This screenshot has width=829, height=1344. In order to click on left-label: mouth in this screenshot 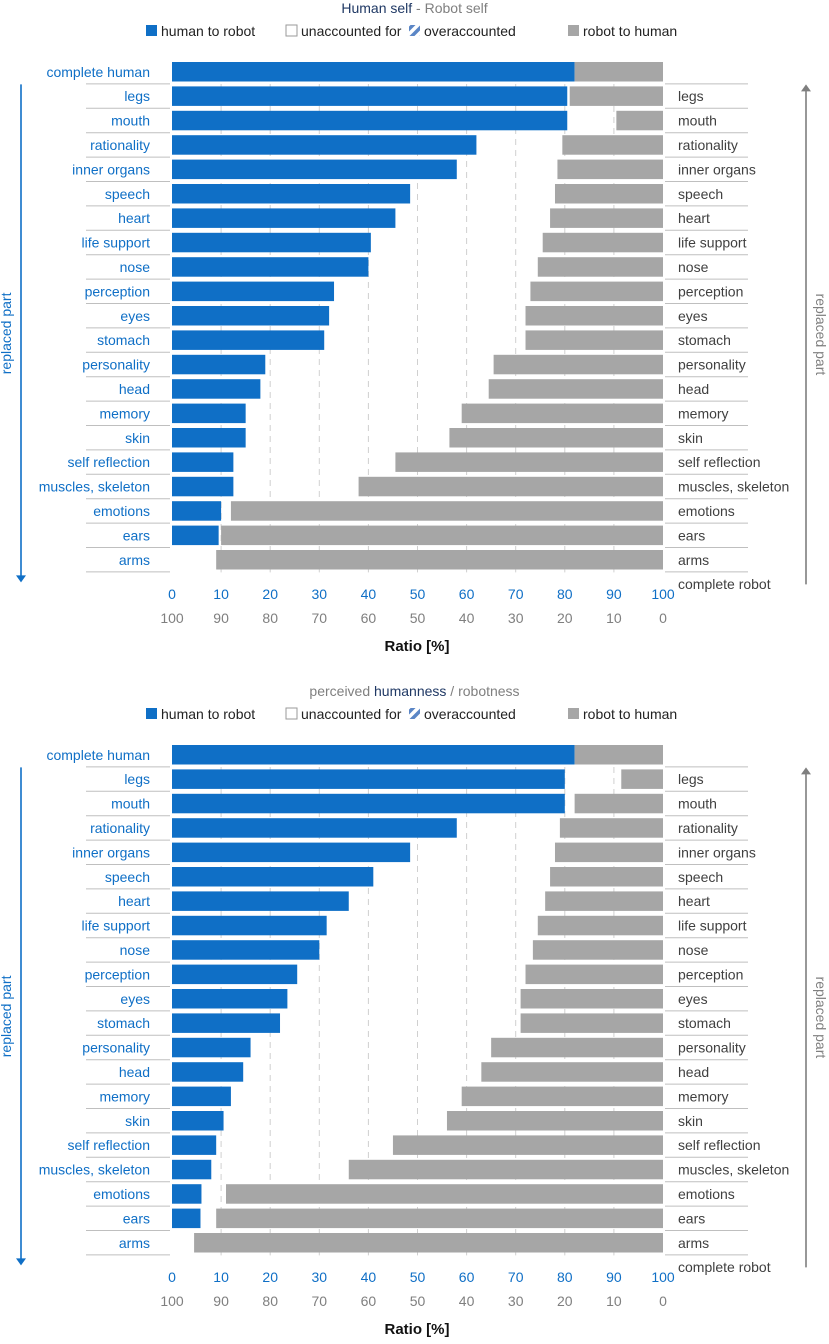, I will do `click(130, 804)`.